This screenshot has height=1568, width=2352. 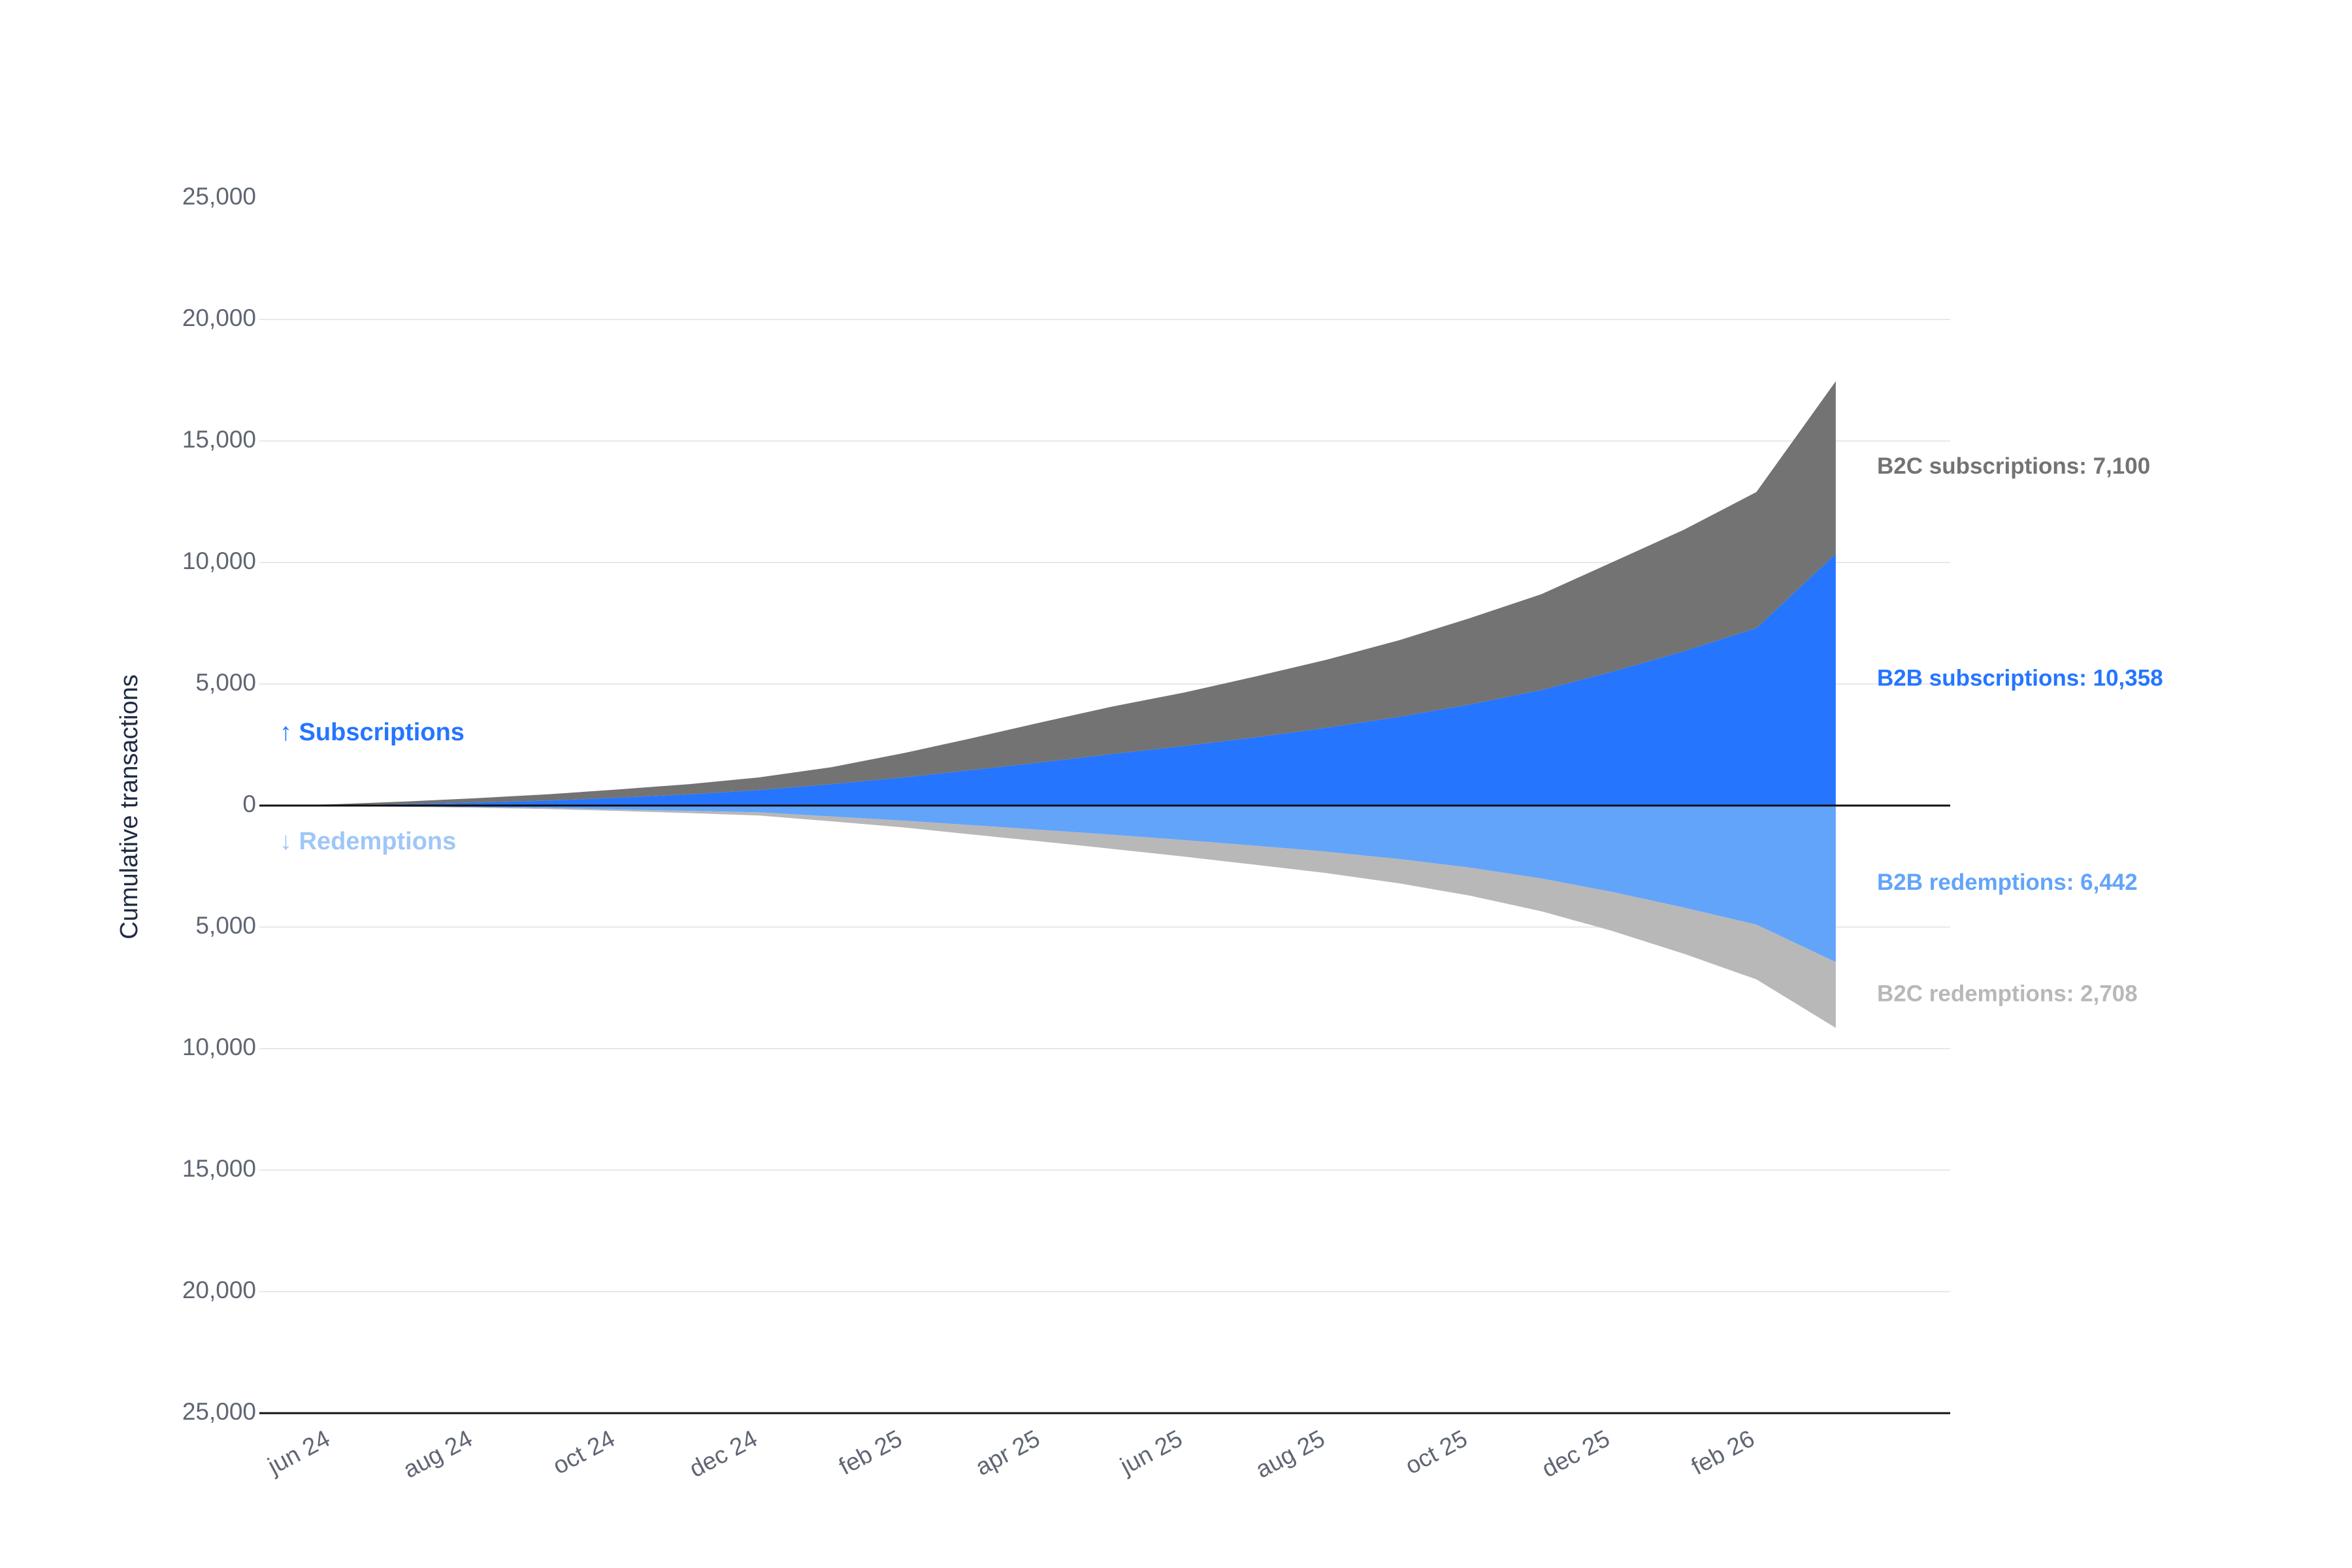 I want to click on x-tick-label: oct 24, so click(x=583, y=1452).